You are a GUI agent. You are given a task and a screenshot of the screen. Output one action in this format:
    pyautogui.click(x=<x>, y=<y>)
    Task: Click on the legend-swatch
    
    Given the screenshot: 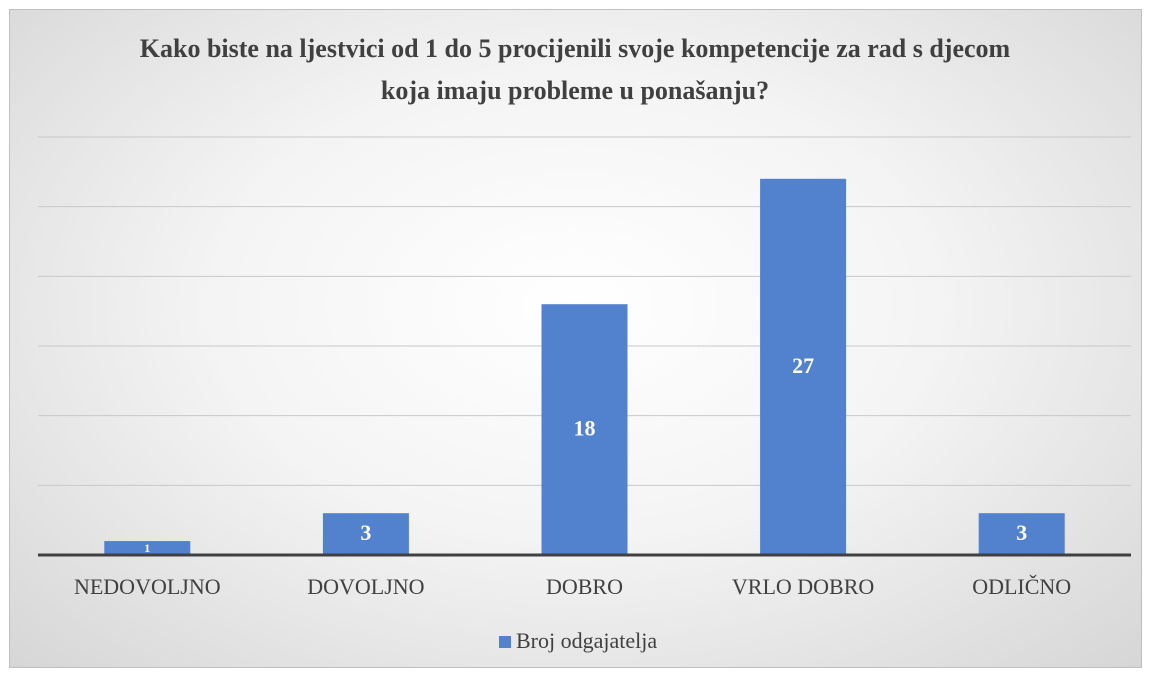 What is the action you would take?
    pyautogui.click(x=505, y=642)
    